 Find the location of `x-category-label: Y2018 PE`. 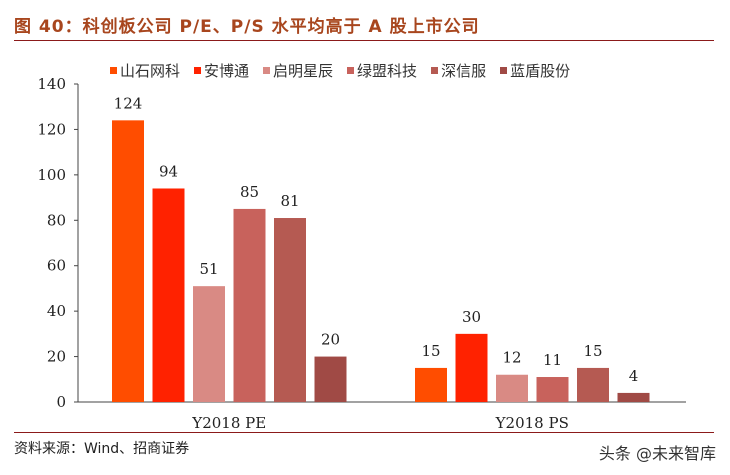

x-category-label: Y2018 PE is located at coordinates (228, 423).